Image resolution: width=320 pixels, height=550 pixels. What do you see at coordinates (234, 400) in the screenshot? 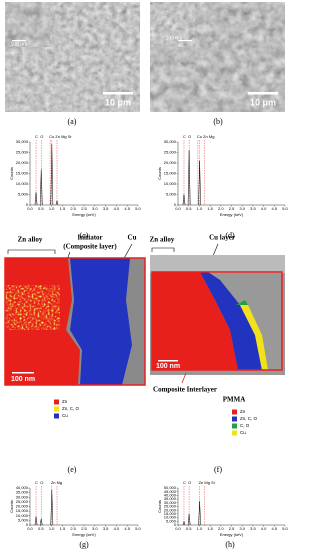
I see `annotation: PMMA` at bounding box center [234, 400].